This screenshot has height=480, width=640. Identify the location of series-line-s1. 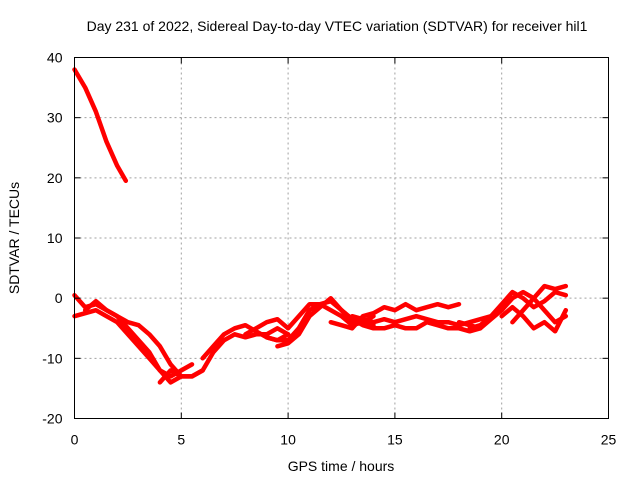
(100, 125).